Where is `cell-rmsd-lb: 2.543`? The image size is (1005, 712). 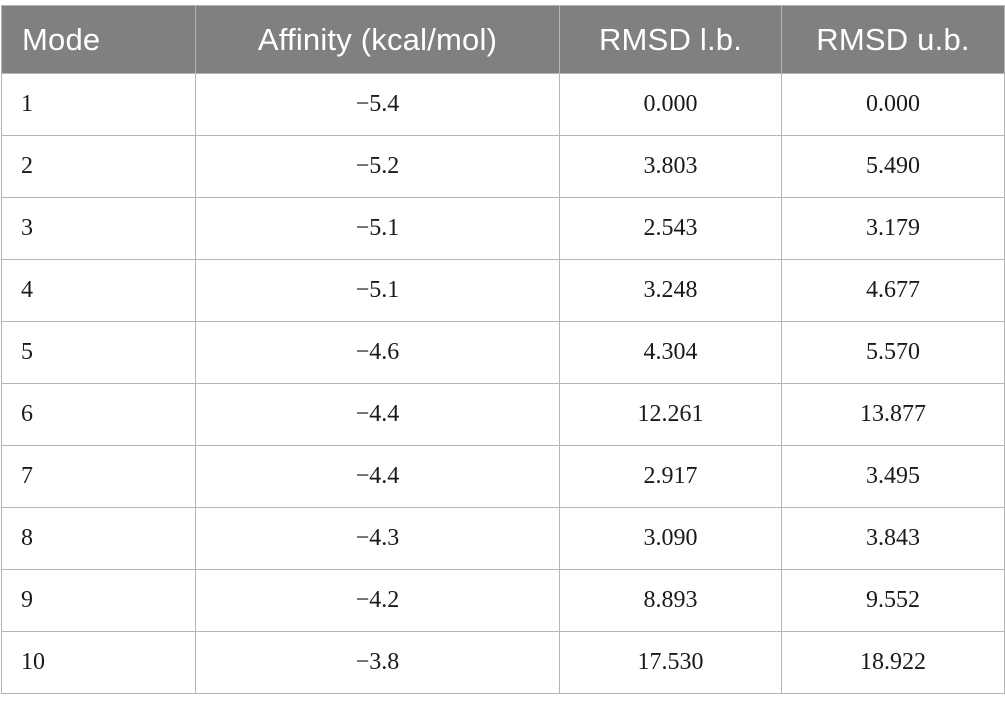
cell-rmsd-lb: 2.543 is located at coordinates (670, 228).